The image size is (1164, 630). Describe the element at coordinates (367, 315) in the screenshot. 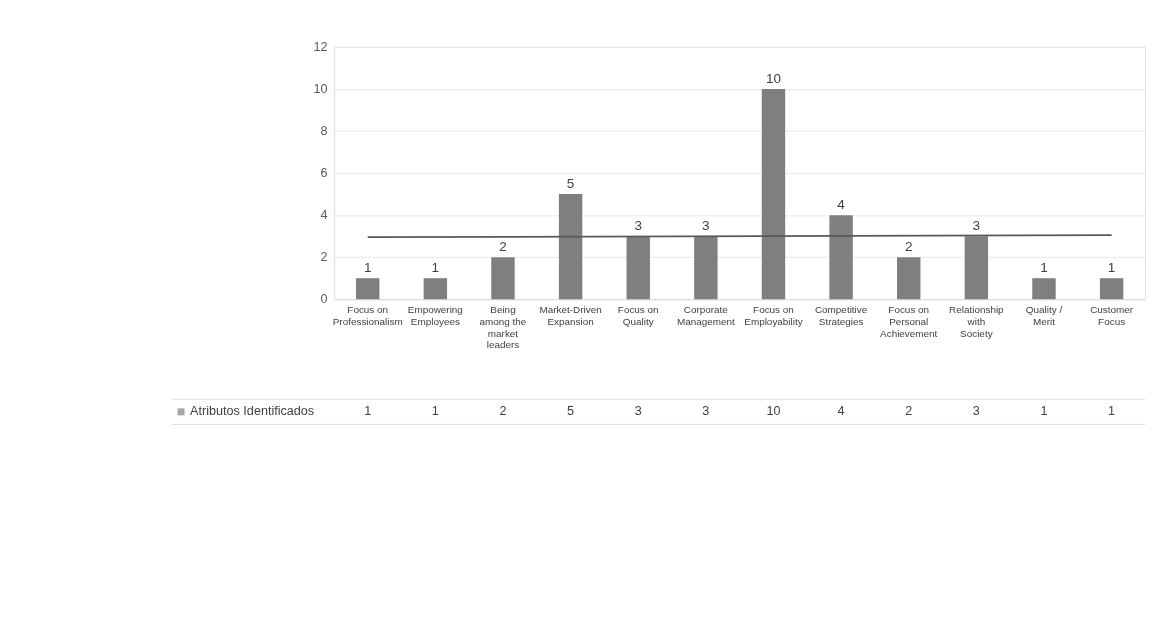

I see `x-tick-label: Focus on Professionalism` at that location.